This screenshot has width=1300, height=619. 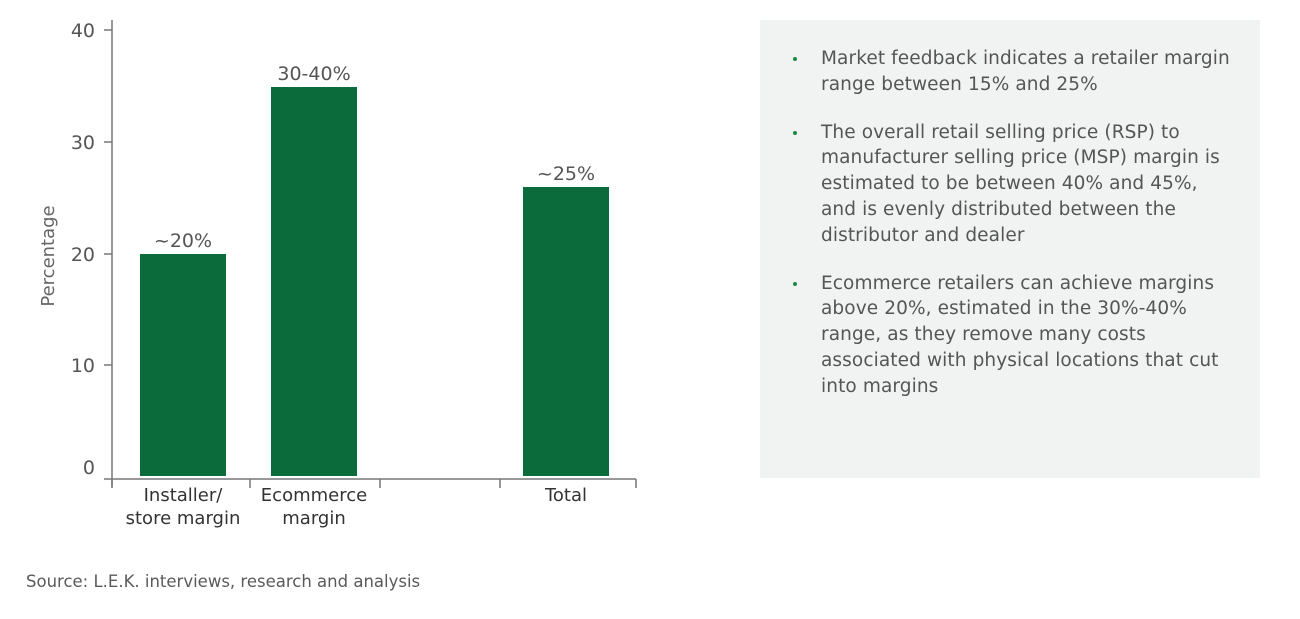 I want to click on x-axis-ticks, so click(x=374, y=483).